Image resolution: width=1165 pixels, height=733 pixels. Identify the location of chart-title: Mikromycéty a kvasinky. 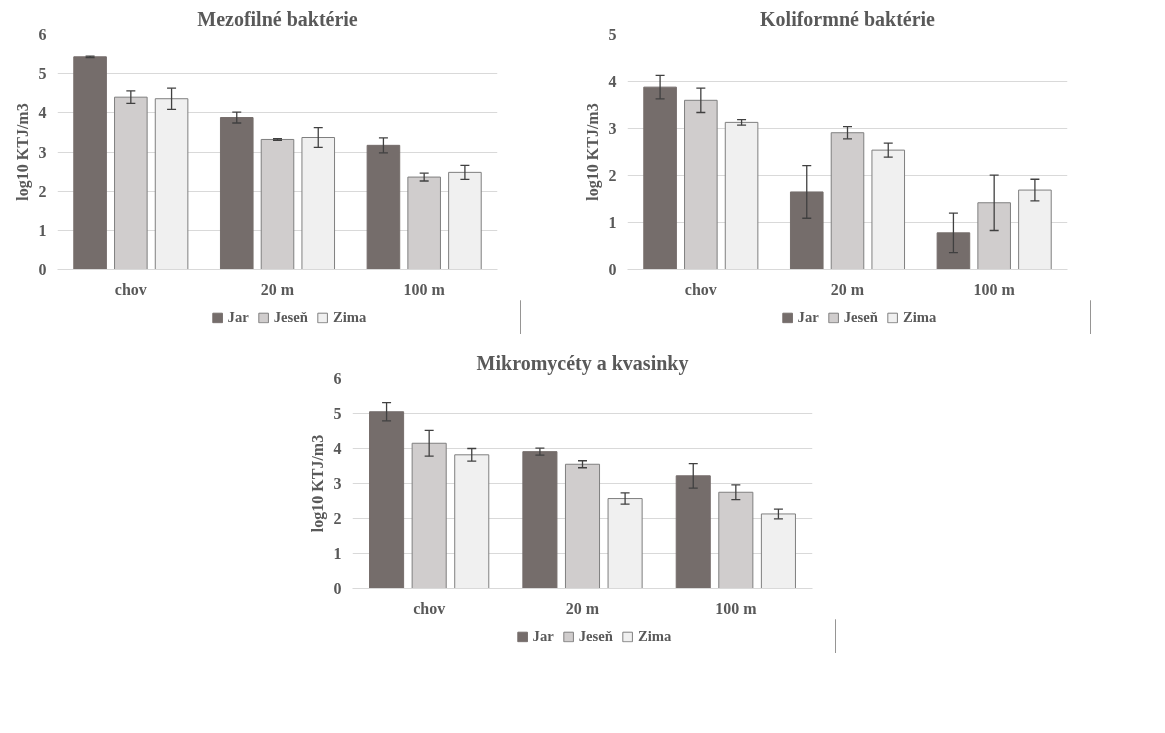
(582, 363).